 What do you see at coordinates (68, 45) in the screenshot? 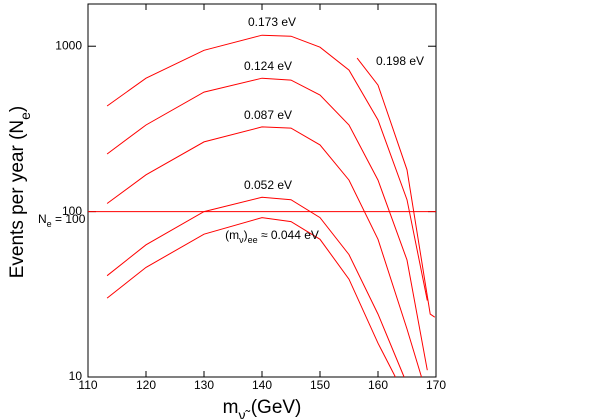
I see `y-tick-label: 1000` at bounding box center [68, 45].